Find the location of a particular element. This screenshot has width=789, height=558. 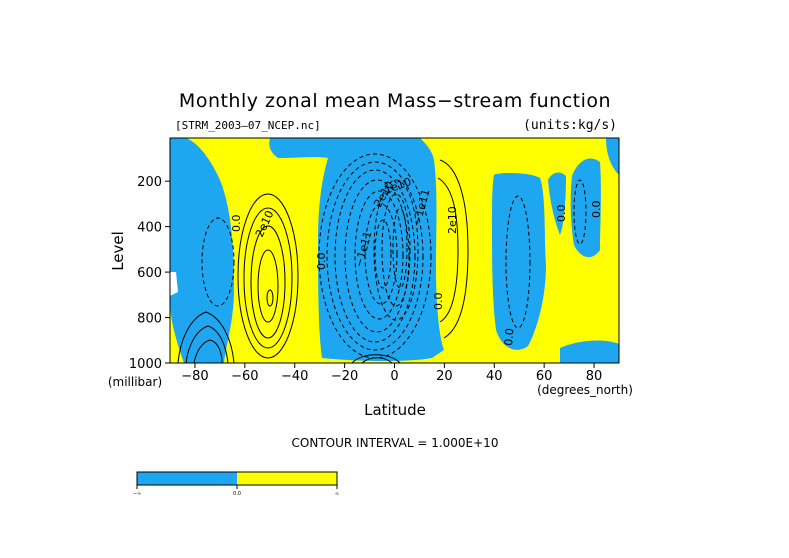

colorbar: −∞ 0.0 ∞ is located at coordinates (236, 484).